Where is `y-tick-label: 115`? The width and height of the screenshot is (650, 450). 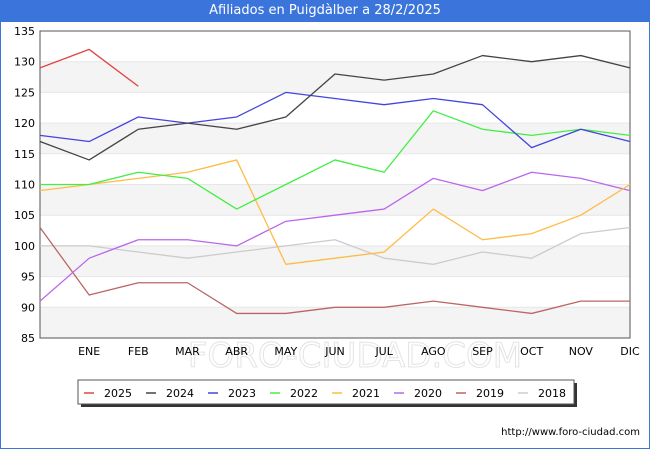 y-tick-label: 115 is located at coordinates (24, 154).